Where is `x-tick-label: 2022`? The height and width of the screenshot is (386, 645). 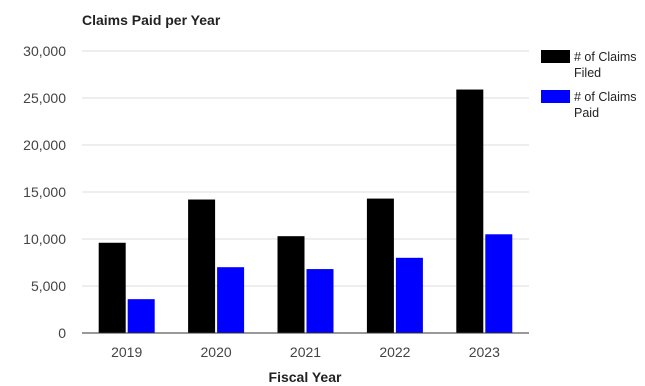
x-tick-label: 2022 is located at coordinates (394, 352).